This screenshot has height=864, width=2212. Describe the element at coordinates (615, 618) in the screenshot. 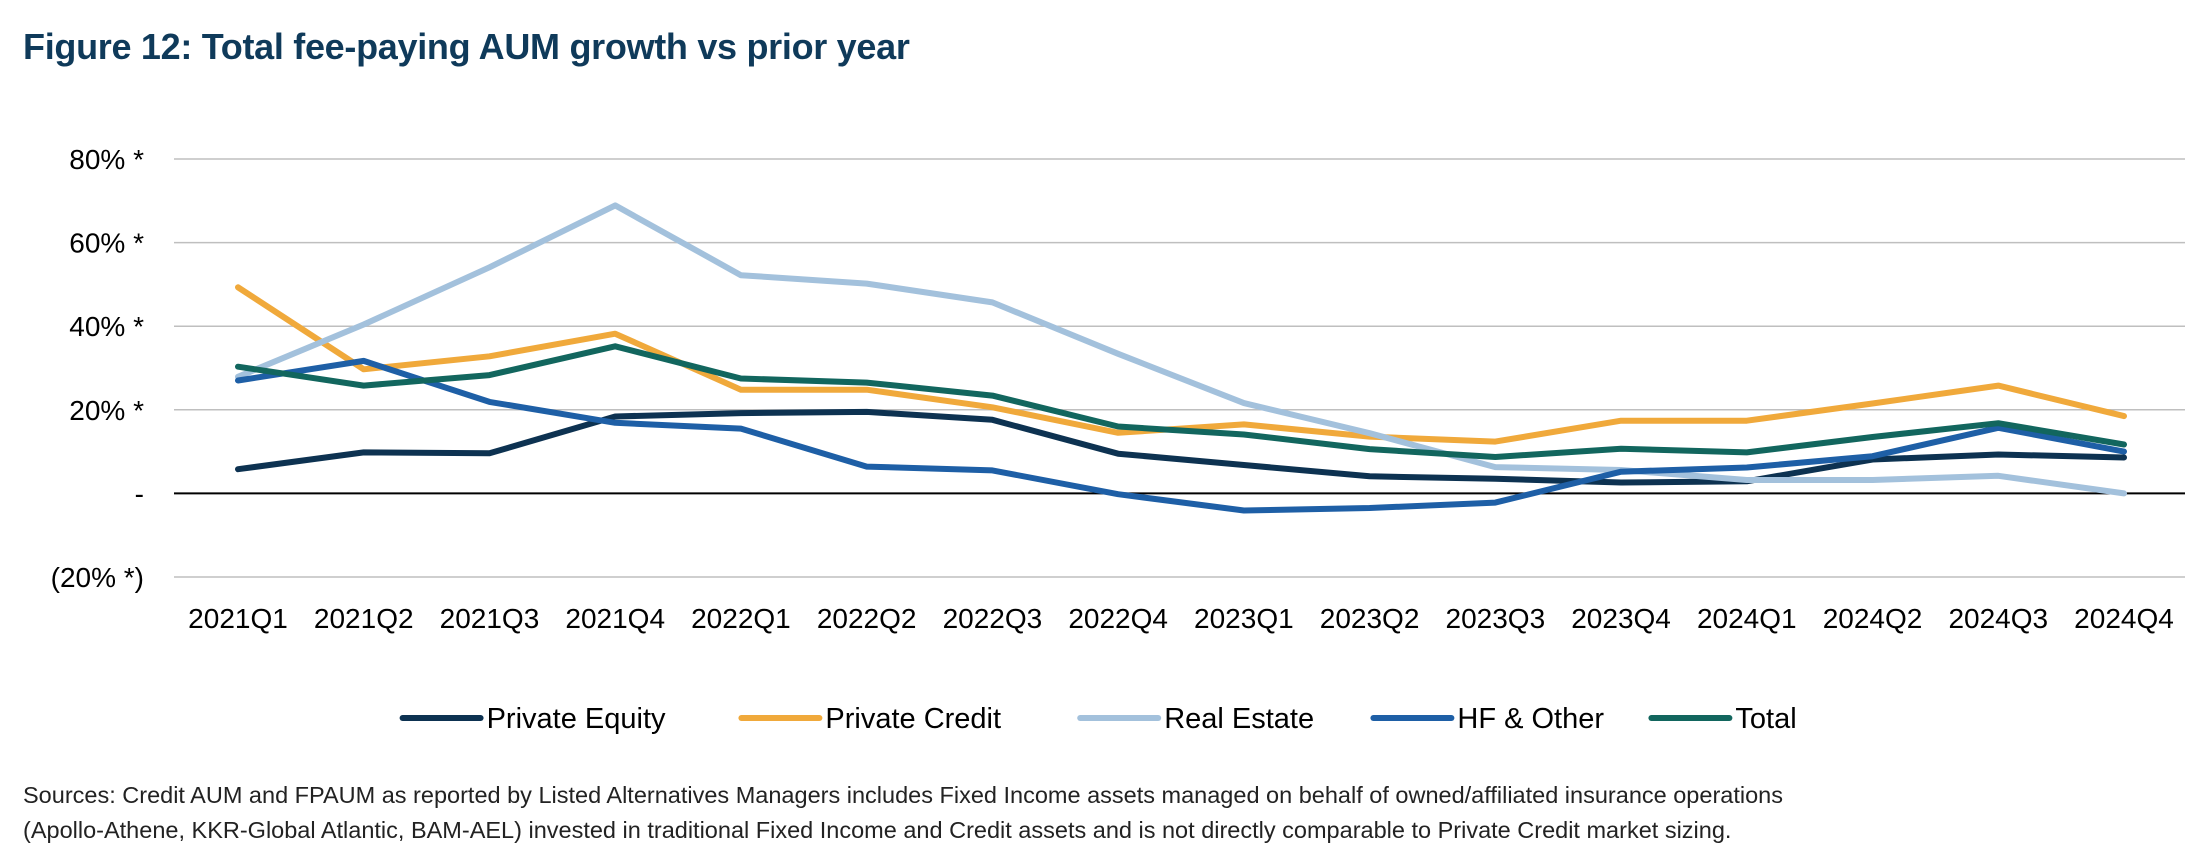

I see `x-tick-label: 2021Q4` at that location.